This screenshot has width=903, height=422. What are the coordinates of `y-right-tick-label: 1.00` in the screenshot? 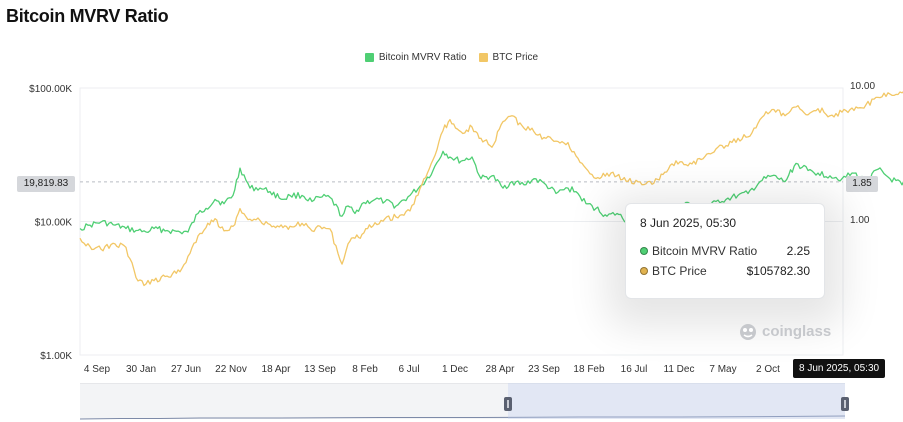 It's located at (860, 220).